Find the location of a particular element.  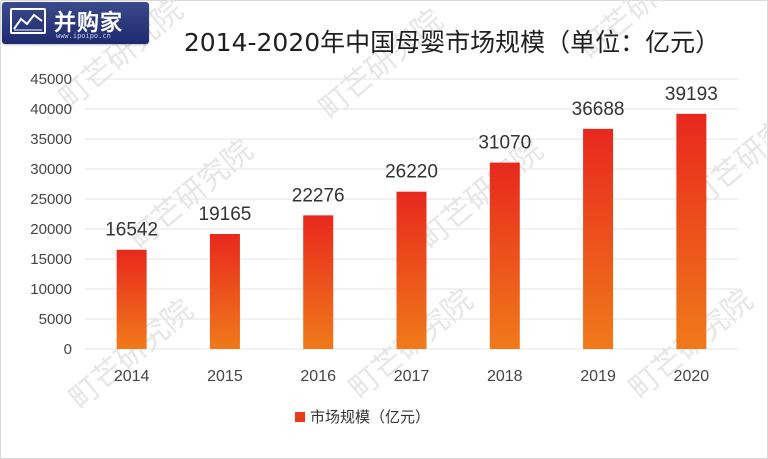

x-tick-label: 2020 is located at coordinates (692, 376).